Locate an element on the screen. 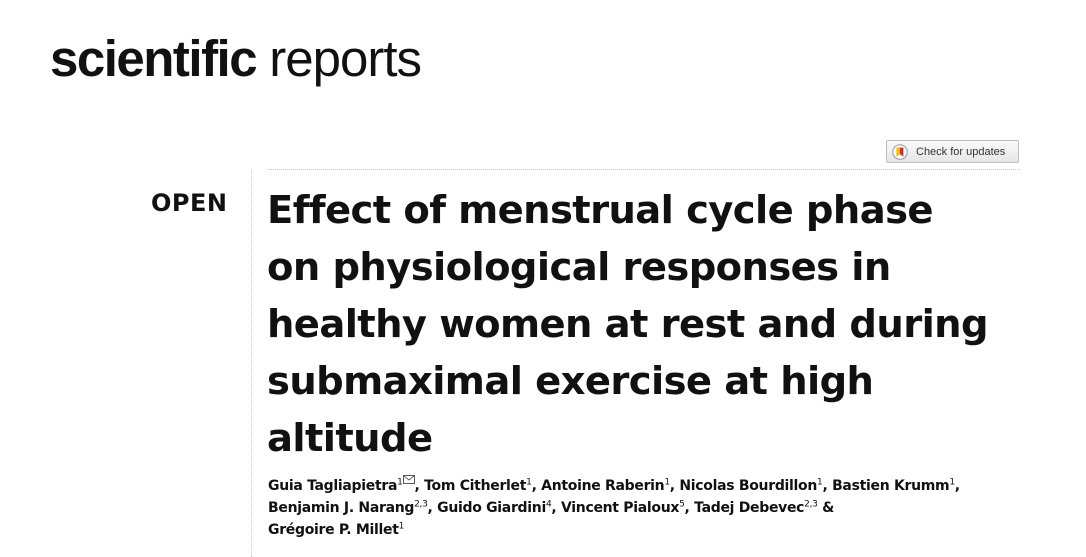  title-line: submaximal exercise at high is located at coordinates (570, 381).